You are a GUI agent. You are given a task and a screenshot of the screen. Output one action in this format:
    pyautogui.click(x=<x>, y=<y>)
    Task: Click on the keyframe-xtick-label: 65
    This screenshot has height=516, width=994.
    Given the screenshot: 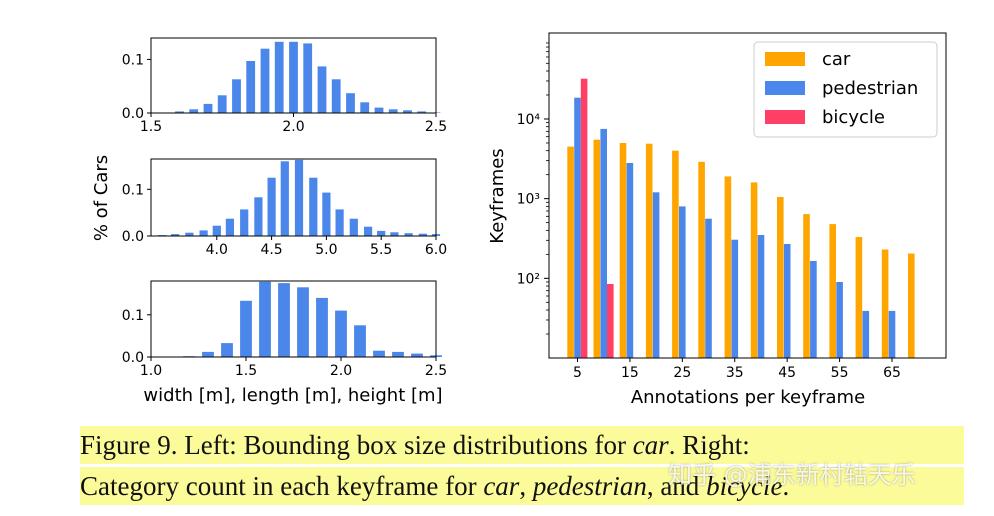 What is the action you would take?
    pyautogui.click(x=892, y=373)
    